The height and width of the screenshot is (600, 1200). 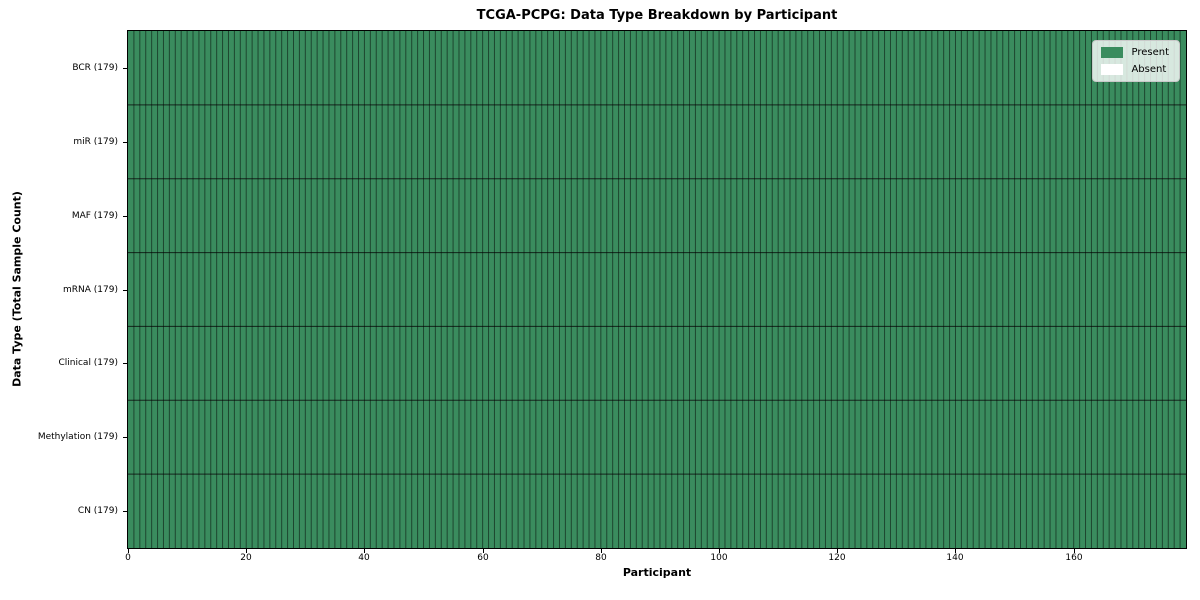 I want to click on legend-item-present: Present, so click(x=1135, y=52).